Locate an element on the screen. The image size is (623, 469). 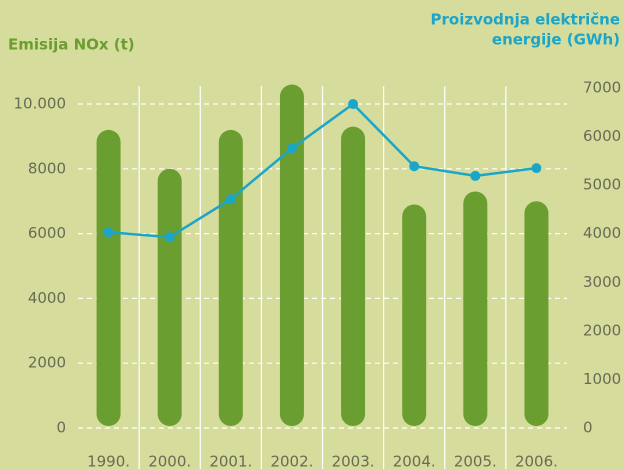
y-tick-label: 0 is located at coordinates (61, 428).